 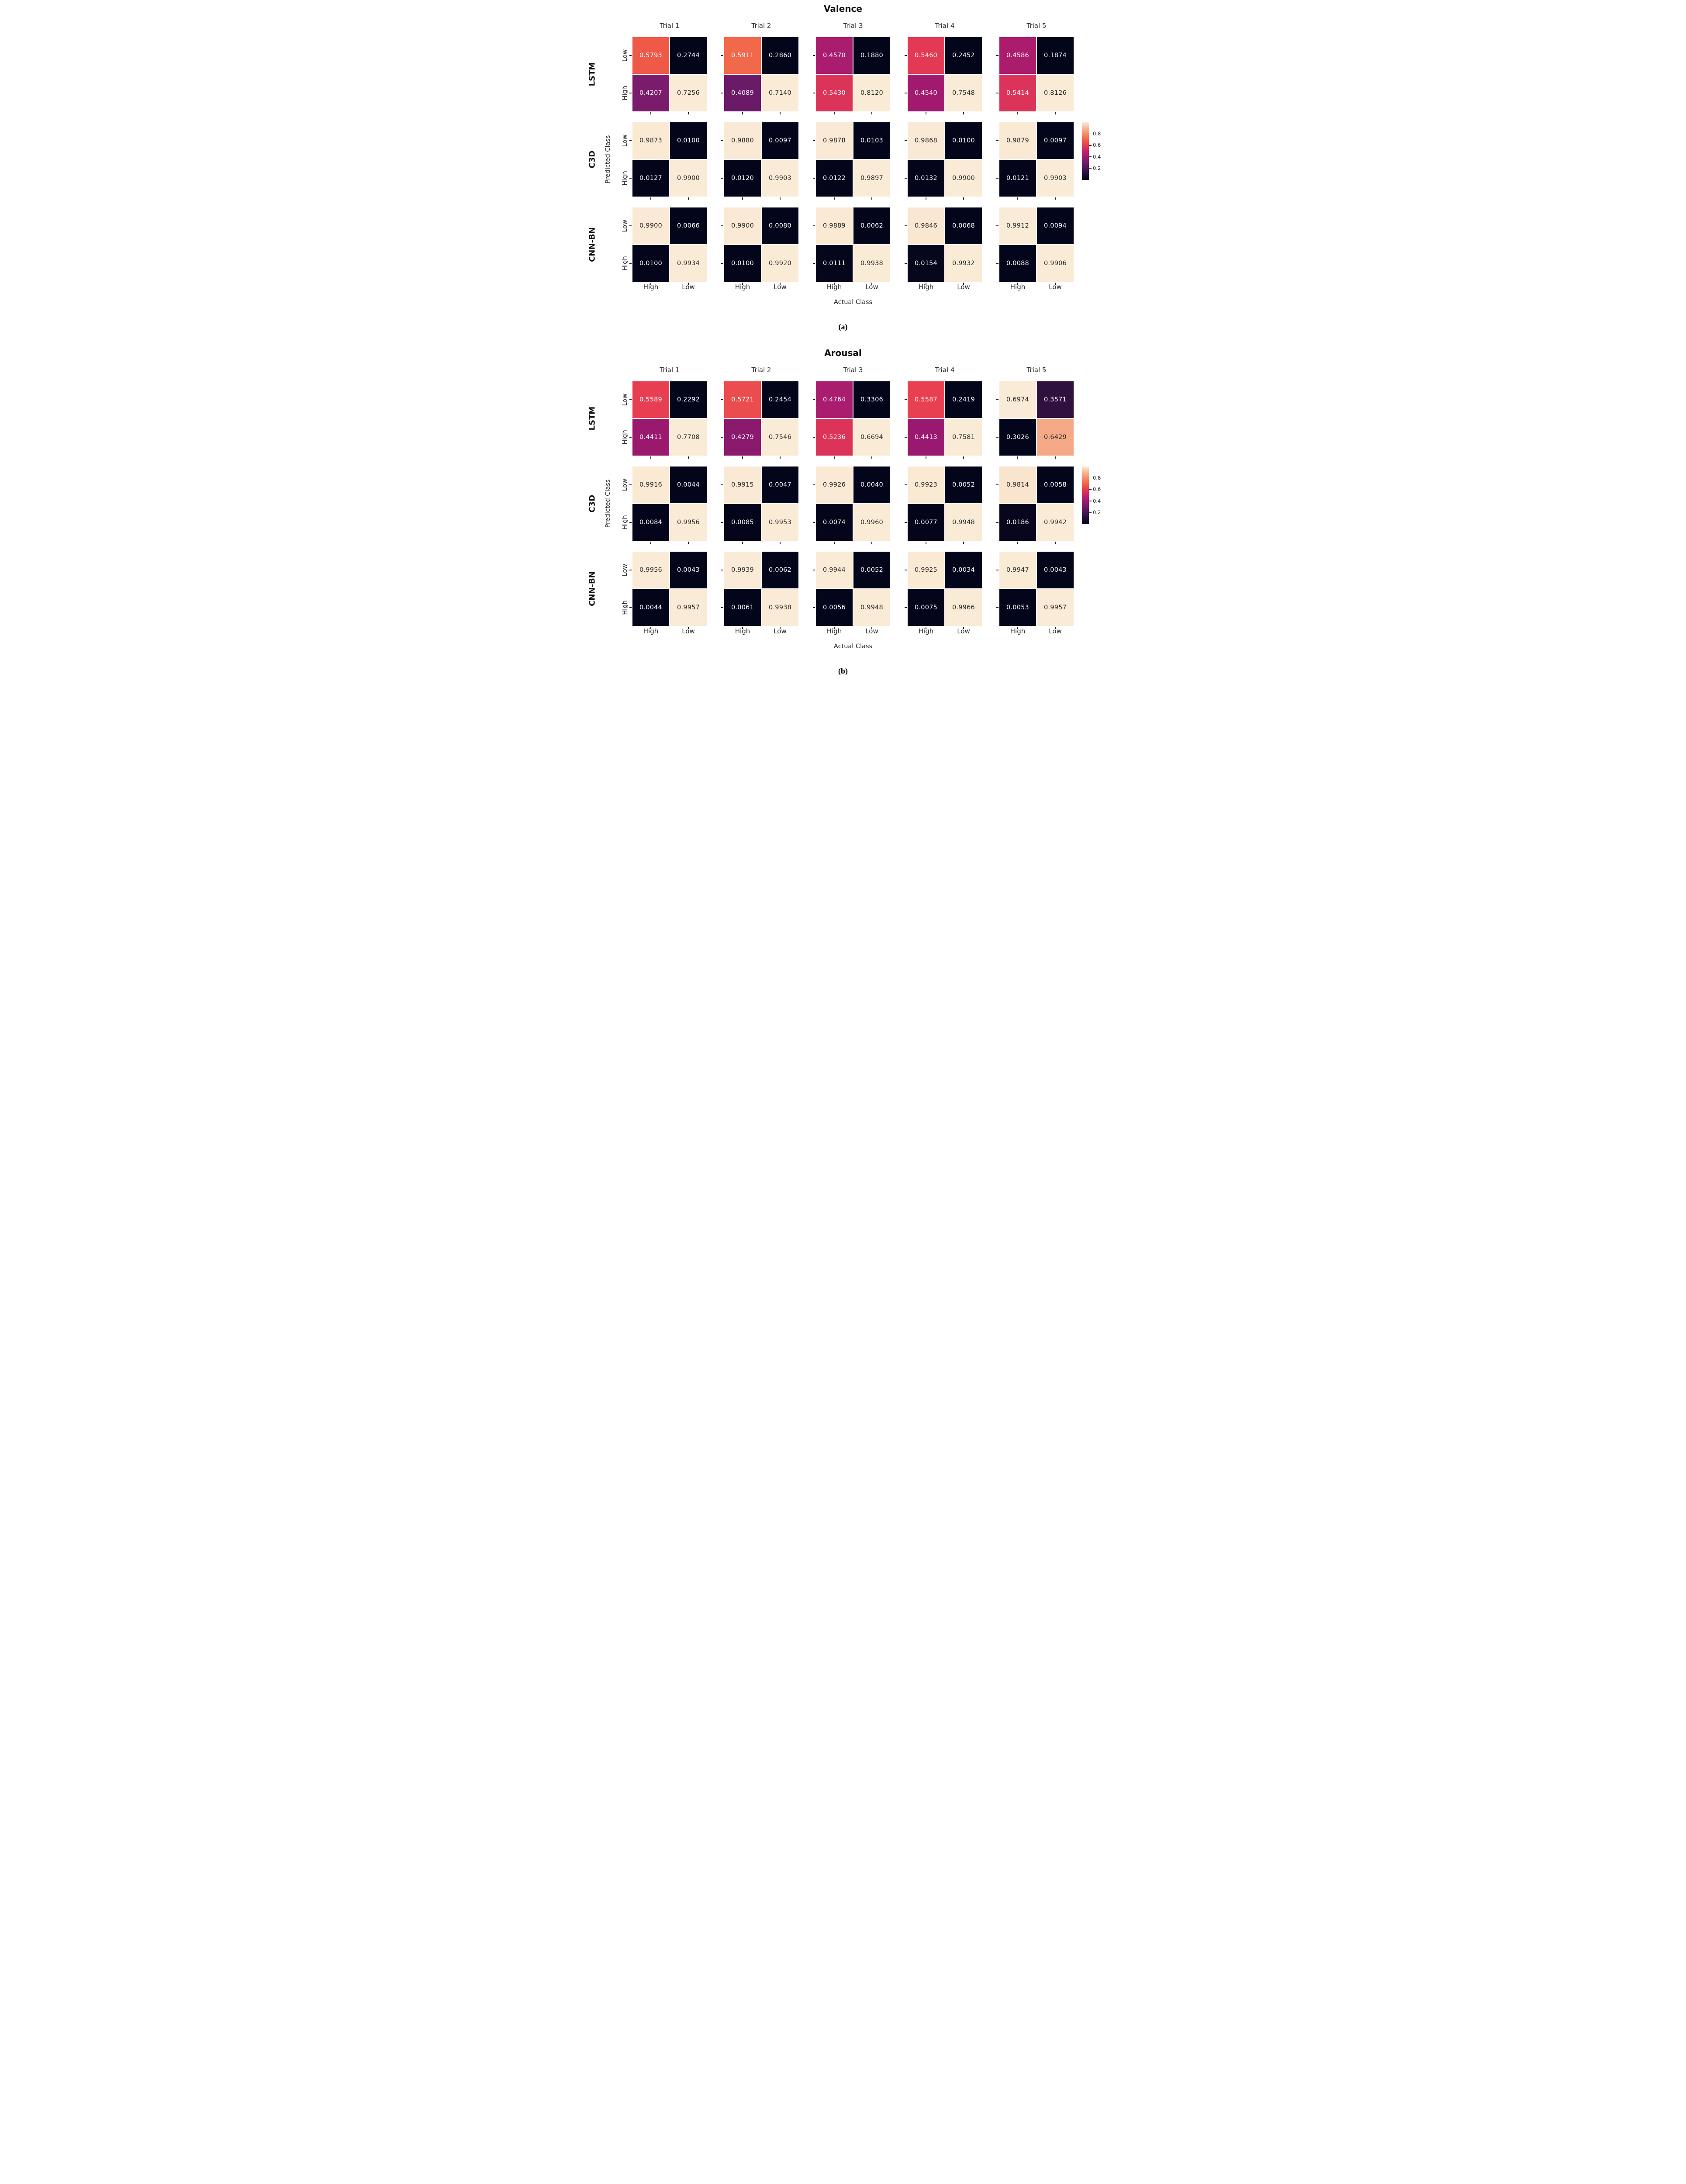 I want to click on cell-value: 0.0186, so click(x=1017, y=522).